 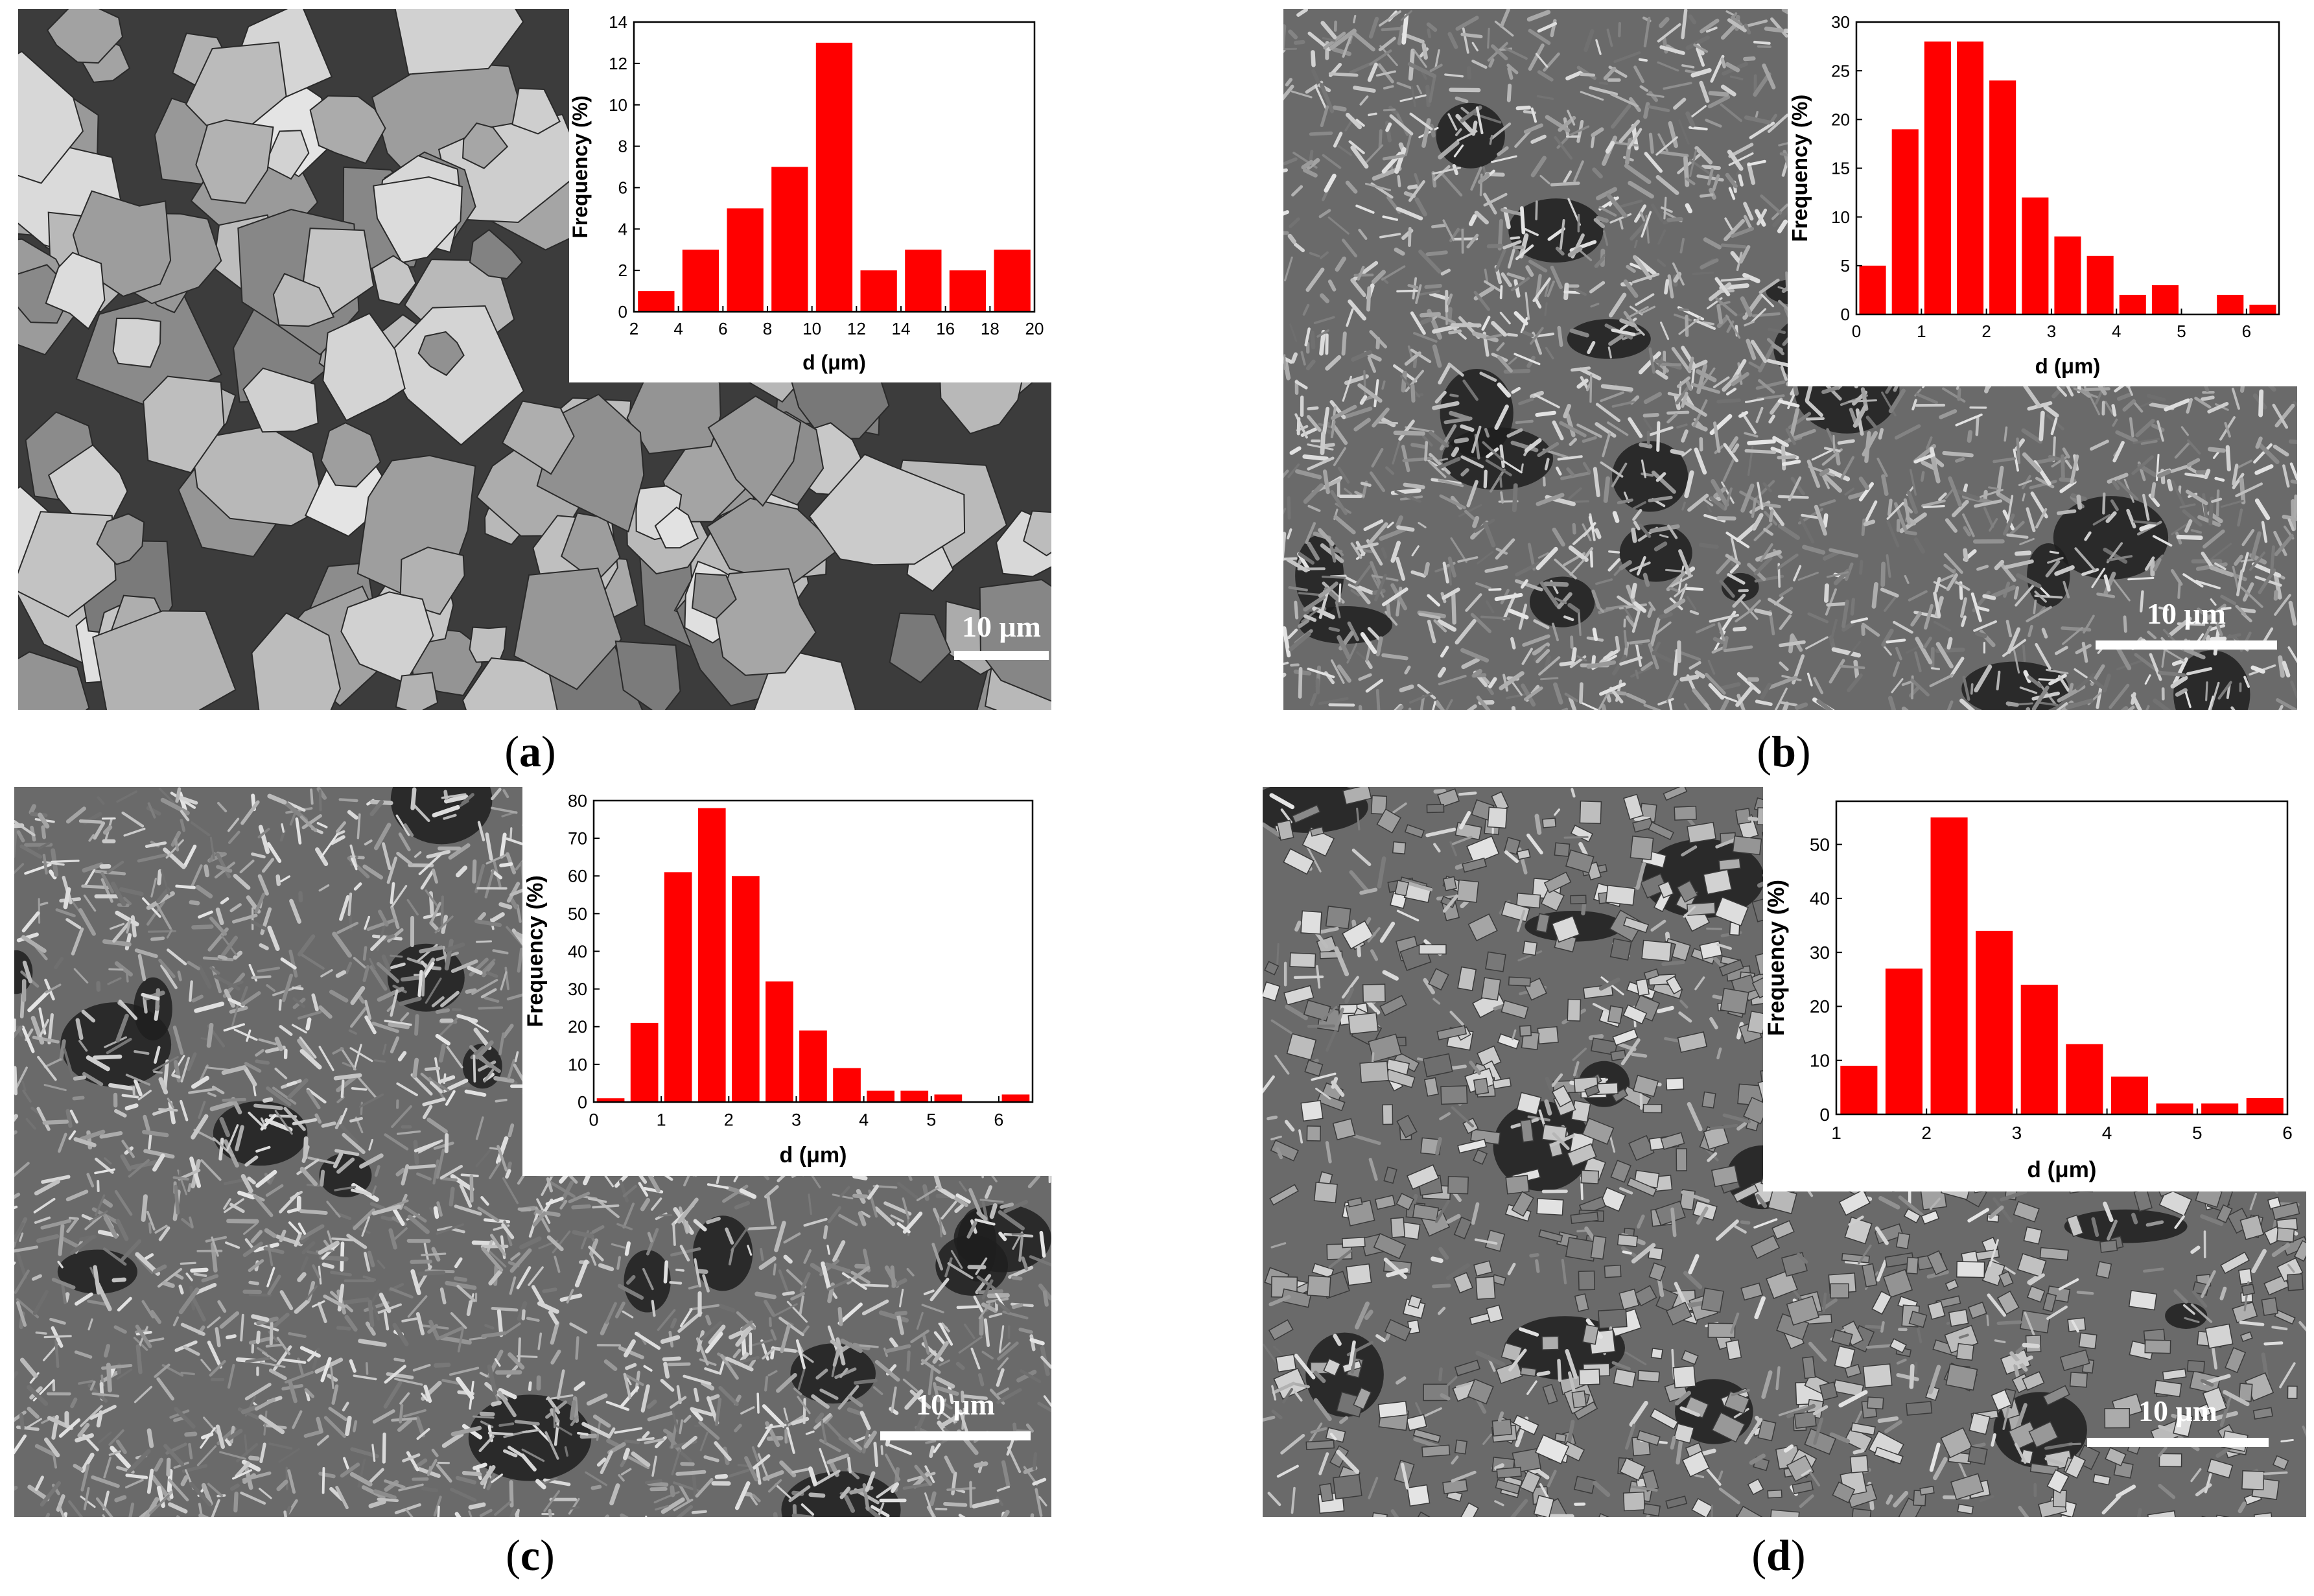 What do you see at coordinates (1846, 266) in the screenshot?
I see `y-tick-label: 5` at bounding box center [1846, 266].